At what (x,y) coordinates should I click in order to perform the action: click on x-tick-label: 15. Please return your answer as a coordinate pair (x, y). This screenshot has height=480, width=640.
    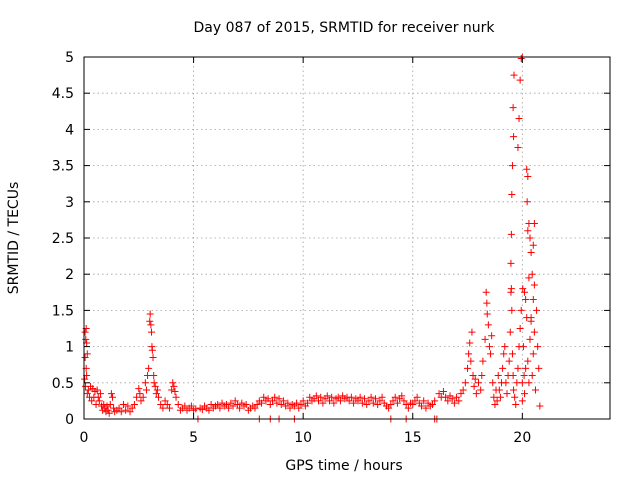
    Looking at the image, I should click on (413, 438).